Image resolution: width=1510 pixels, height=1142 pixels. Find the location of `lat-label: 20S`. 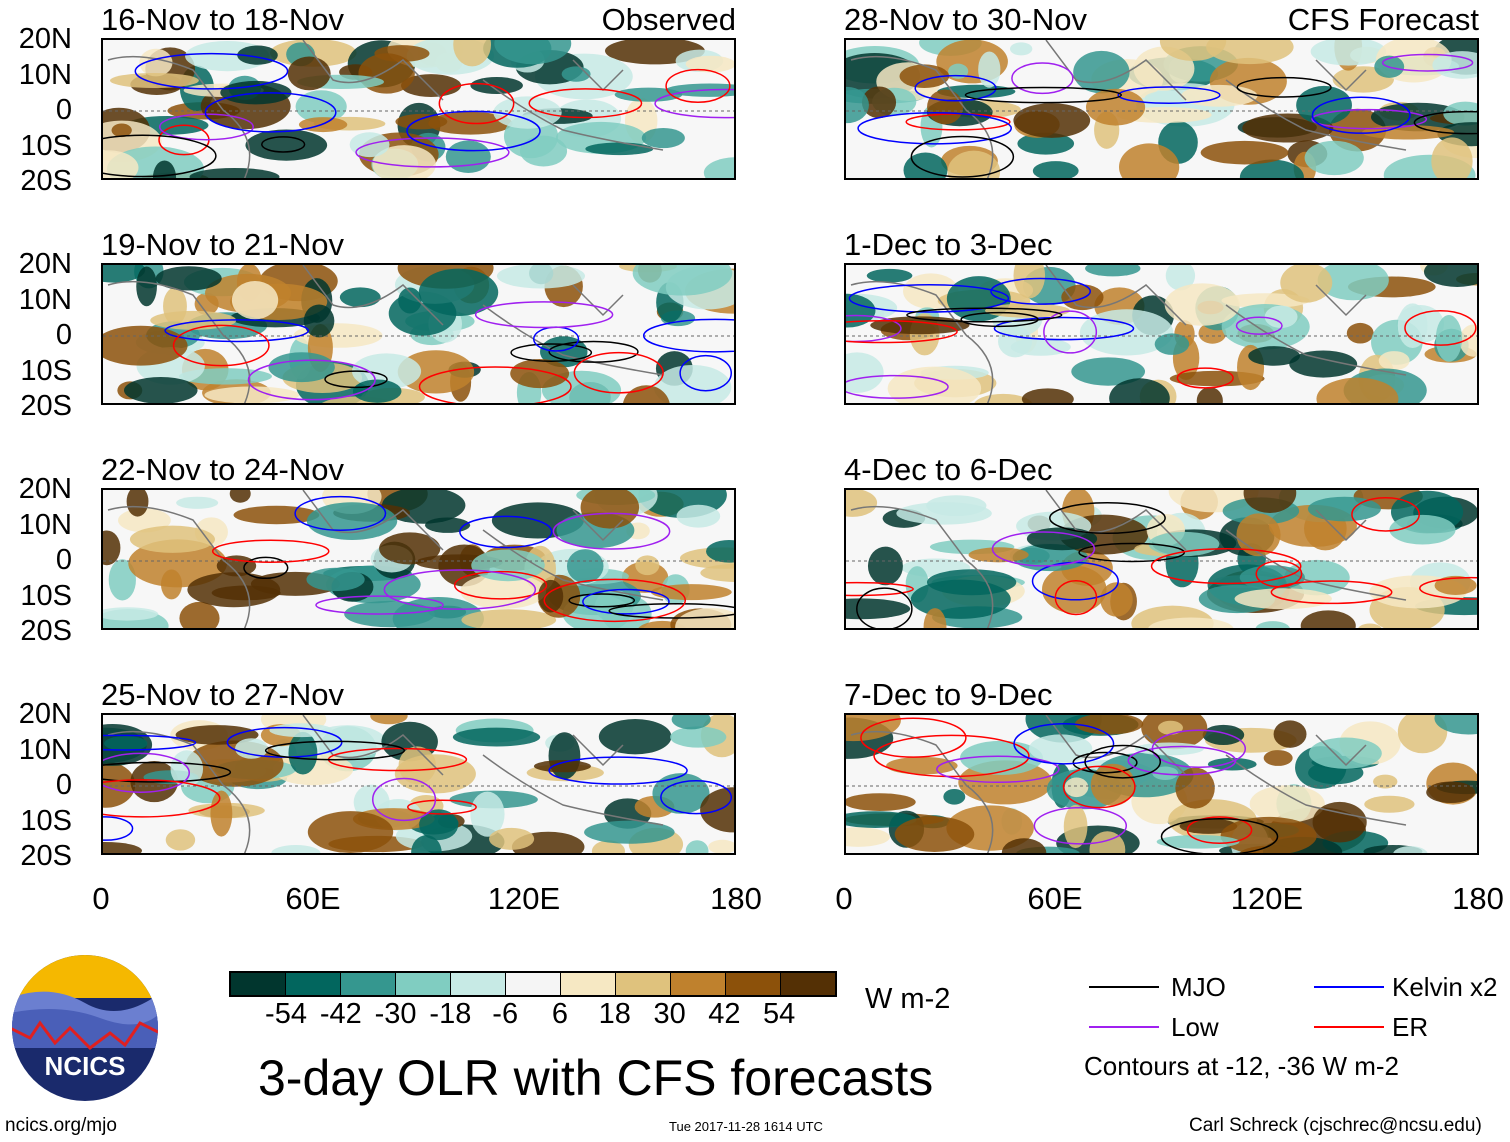

lat-label: 20S is located at coordinates (46, 406).